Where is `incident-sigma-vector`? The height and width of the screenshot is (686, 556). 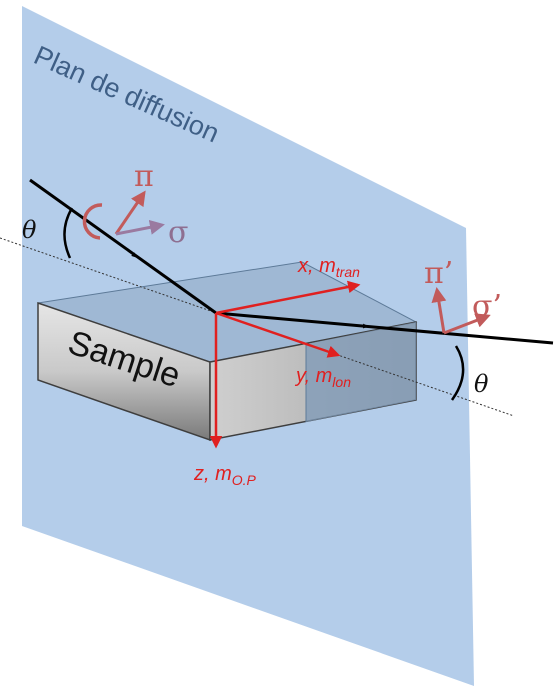
incident-sigma-vector is located at coordinates (140, 227).